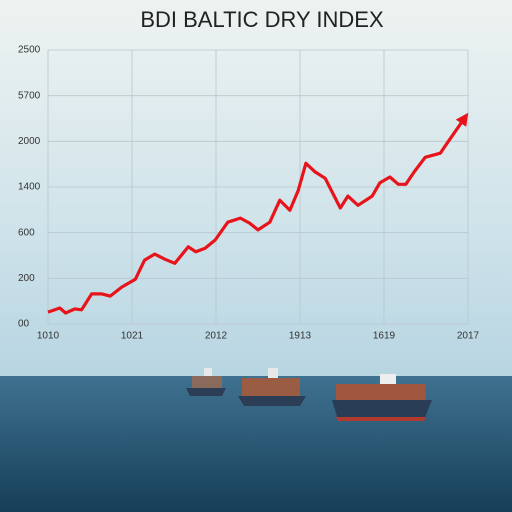 Image resolution: width=512 pixels, height=512 pixels. What do you see at coordinates (24, 324) in the screenshot?
I see `y-tick-label: 00` at bounding box center [24, 324].